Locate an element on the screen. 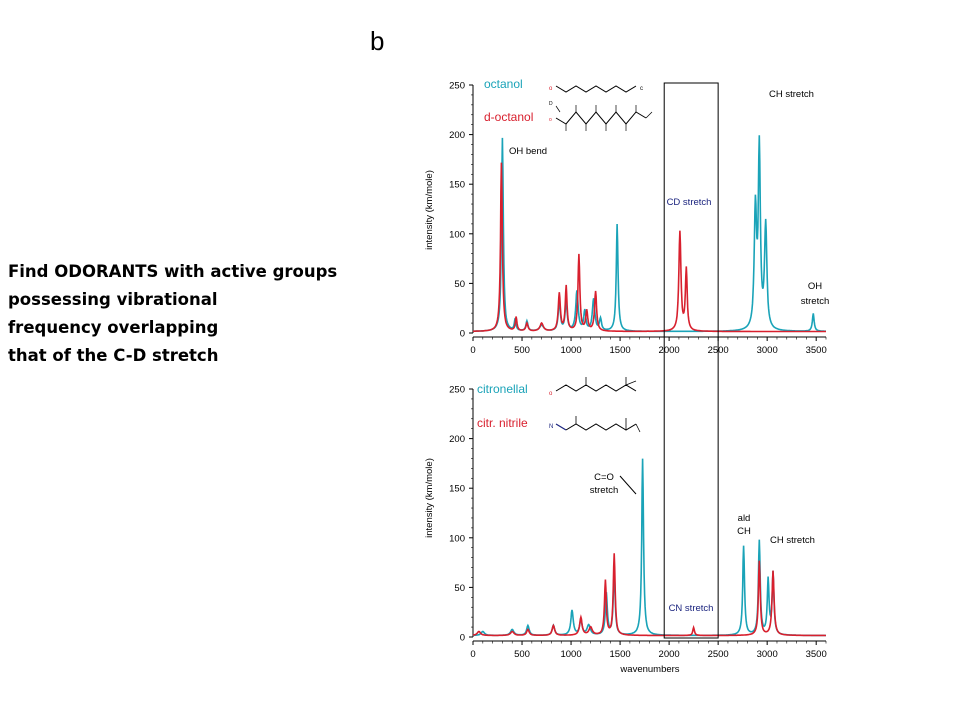  annotation-co-stretch-line1: C=O is located at coordinates (604, 477).